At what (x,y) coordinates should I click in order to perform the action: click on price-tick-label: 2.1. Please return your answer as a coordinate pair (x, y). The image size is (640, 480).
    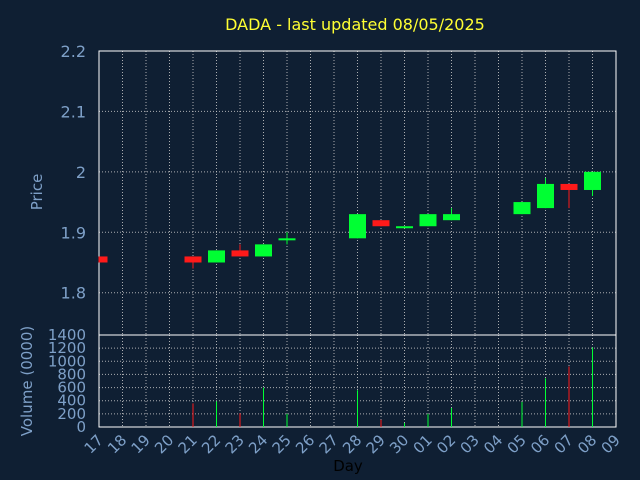
    Looking at the image, I should click on (73, 111).